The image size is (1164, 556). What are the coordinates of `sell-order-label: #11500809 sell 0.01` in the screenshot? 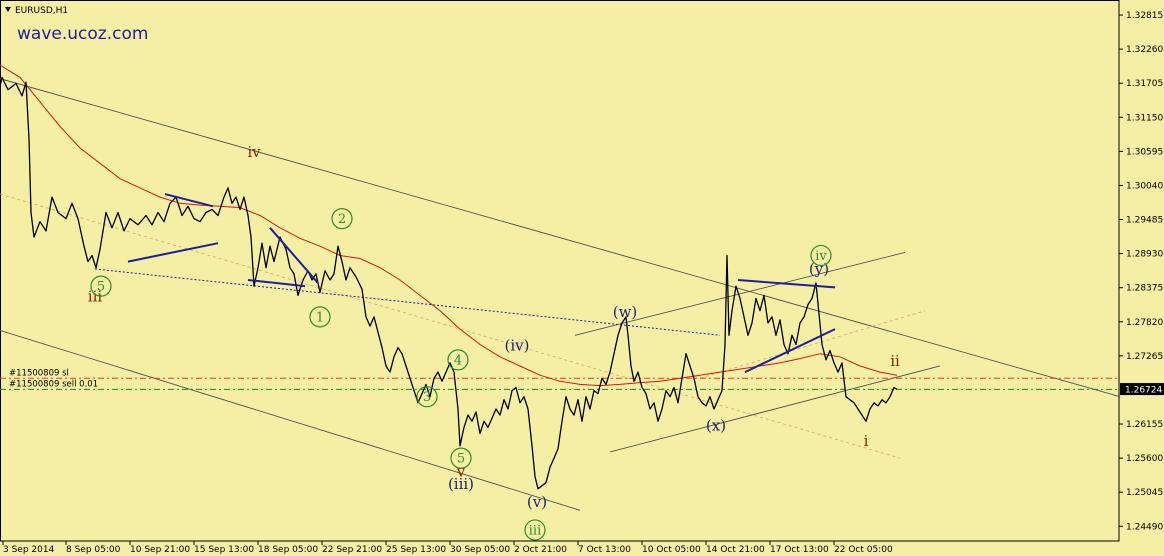 It's located at (53, 384).